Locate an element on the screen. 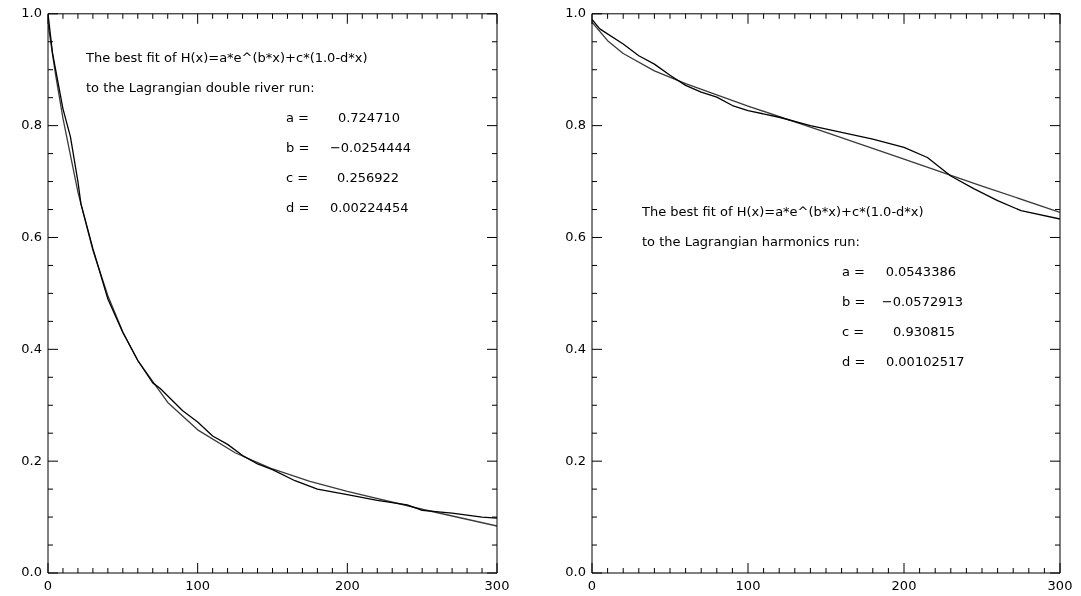  annotation: to the Lagrangian harmonics run: is located at coordinates (751, 242).